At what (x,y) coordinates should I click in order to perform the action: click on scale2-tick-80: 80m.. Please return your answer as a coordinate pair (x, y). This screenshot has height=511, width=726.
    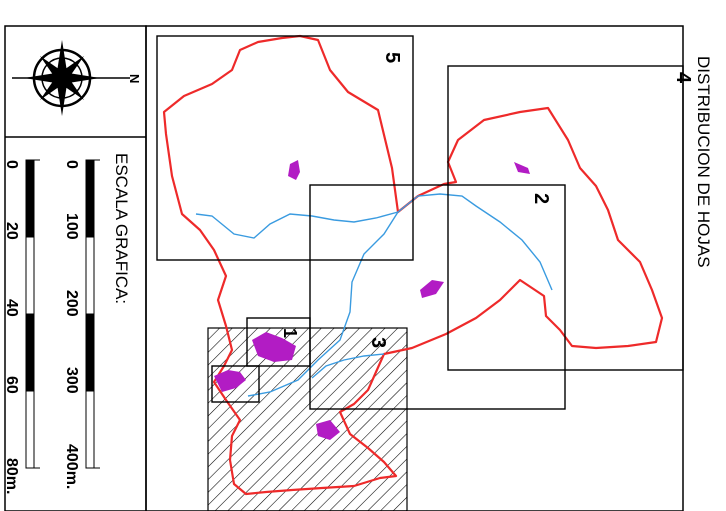
    Looking at the image, I should click on (11, 476).